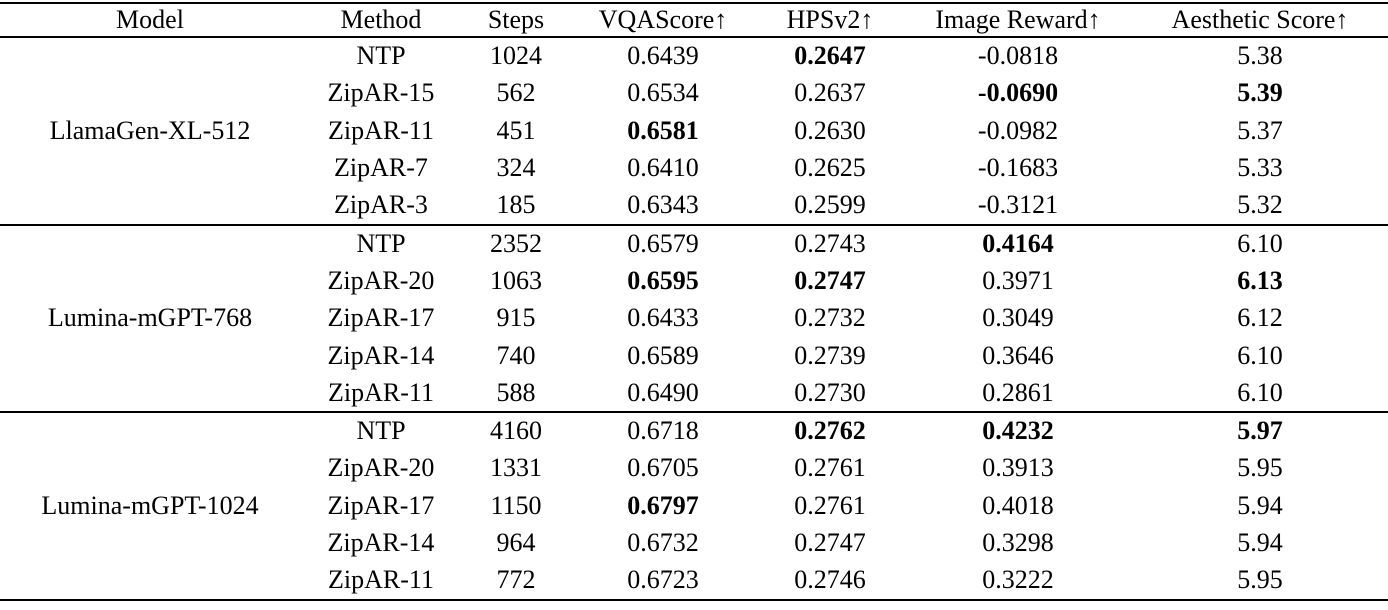 The height and width of the screenshot is (610, 1388). I want to click on method-cell: ZipAR-15, so click(381, 93).